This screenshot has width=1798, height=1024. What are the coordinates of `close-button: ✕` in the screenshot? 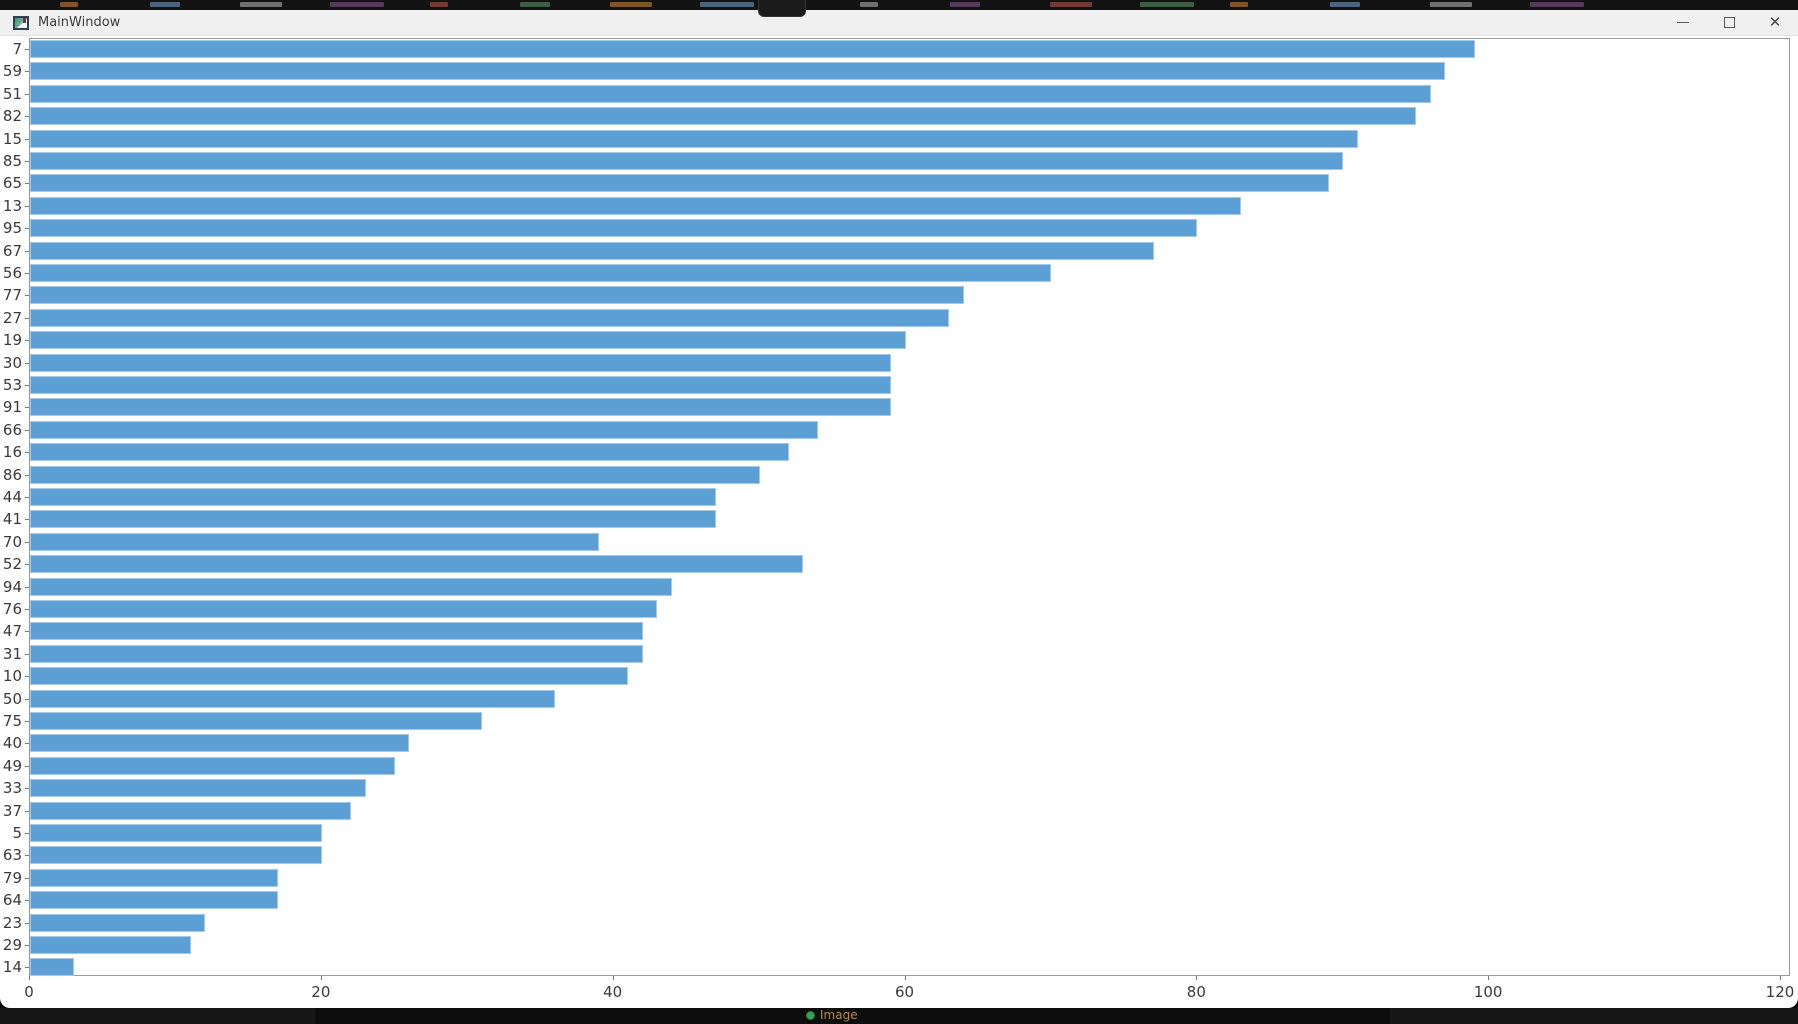 It's located at (1775, 22).